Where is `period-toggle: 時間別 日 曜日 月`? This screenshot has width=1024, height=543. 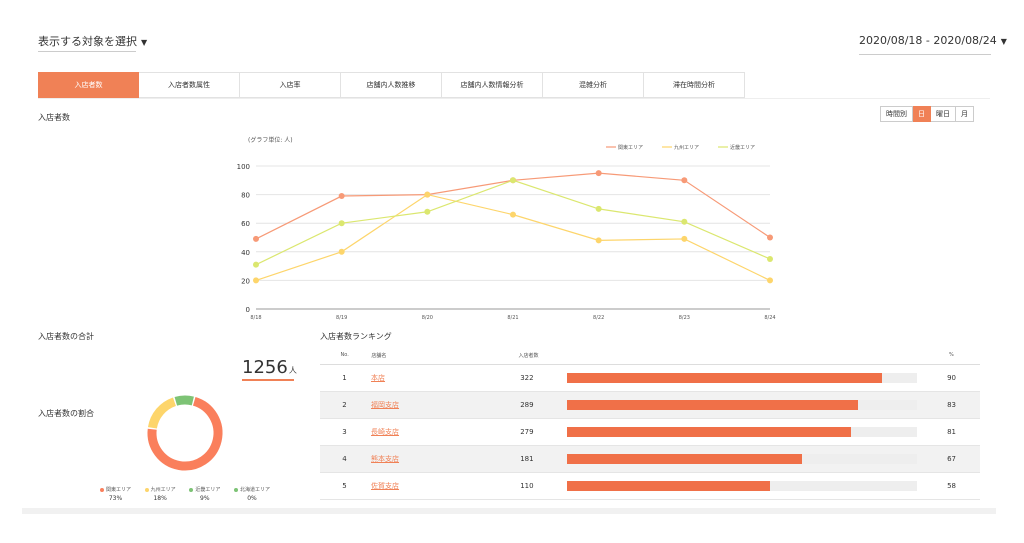
period-toggle: 時間別 日 曜日 月 is located at coordinates (927, 114).